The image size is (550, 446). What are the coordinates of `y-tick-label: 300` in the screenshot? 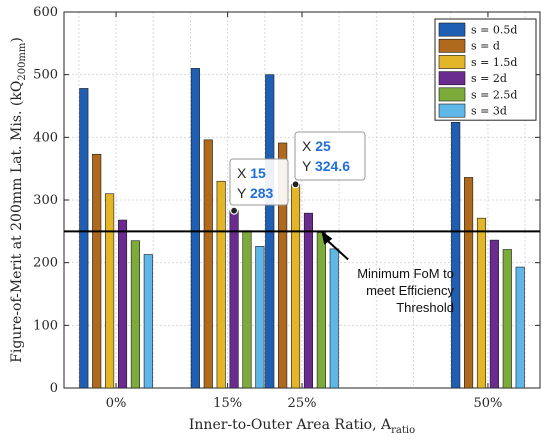 It's located at (45, 200).